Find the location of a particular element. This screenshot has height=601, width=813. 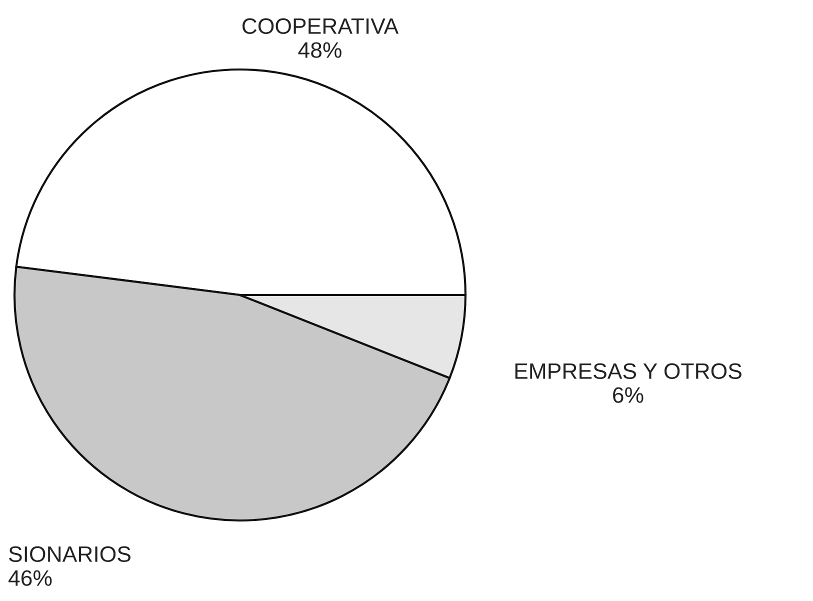

data-label: 48% is located at coordinates (320, 50).